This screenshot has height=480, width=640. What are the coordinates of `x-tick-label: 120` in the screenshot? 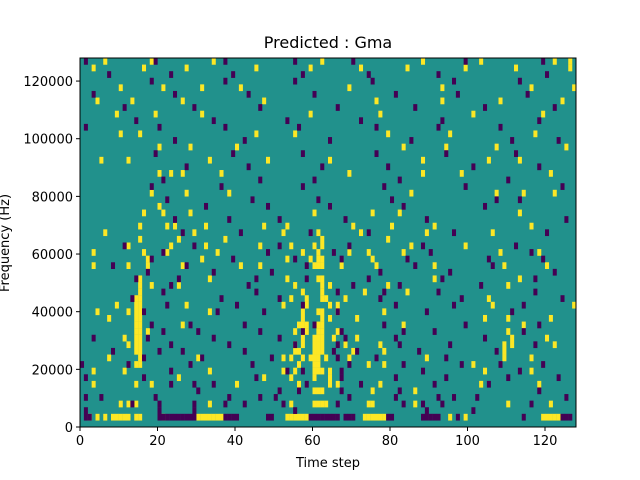 It's located at (545, 441).